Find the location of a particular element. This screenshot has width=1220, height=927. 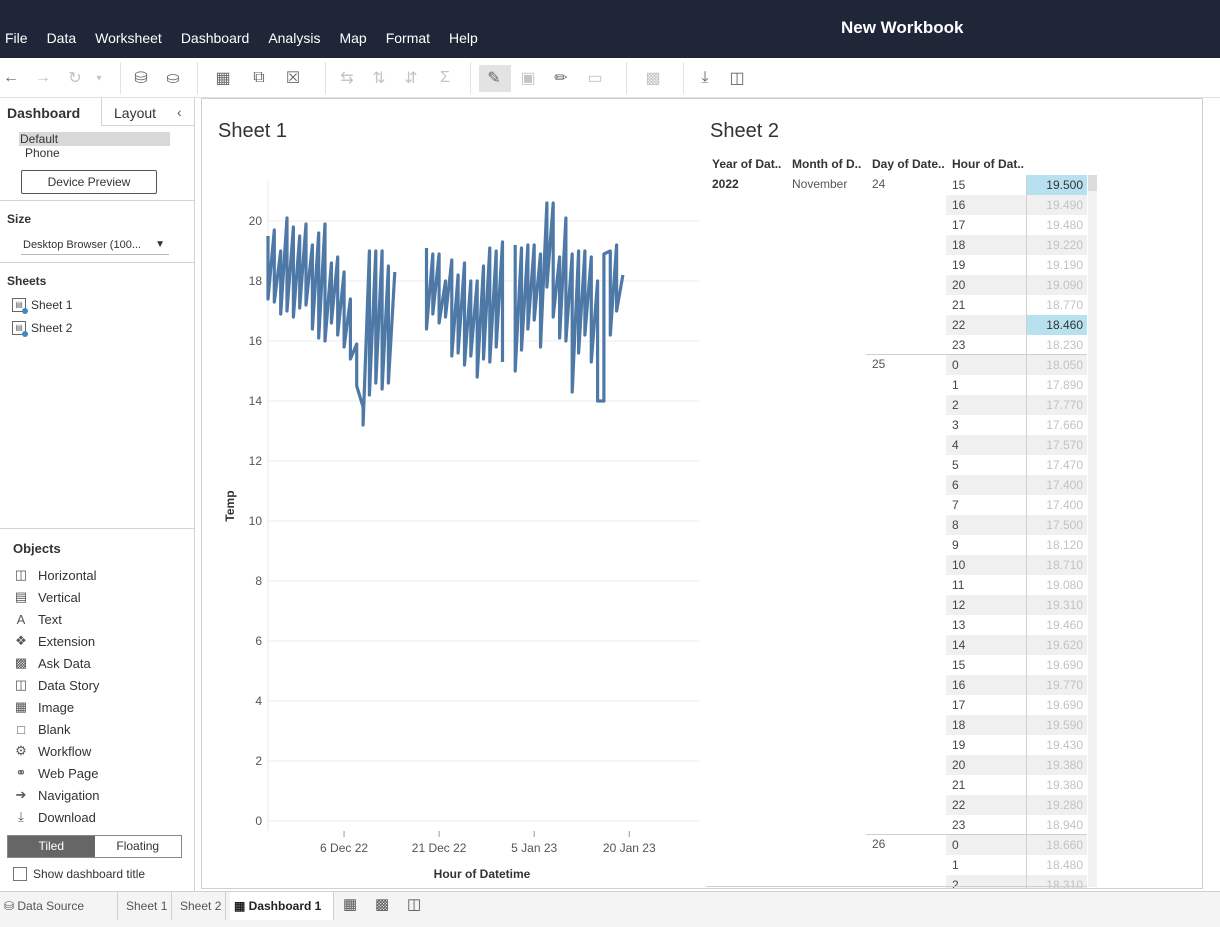

temp-value-cell: 19.220 is located at coordinates (1057, 245).